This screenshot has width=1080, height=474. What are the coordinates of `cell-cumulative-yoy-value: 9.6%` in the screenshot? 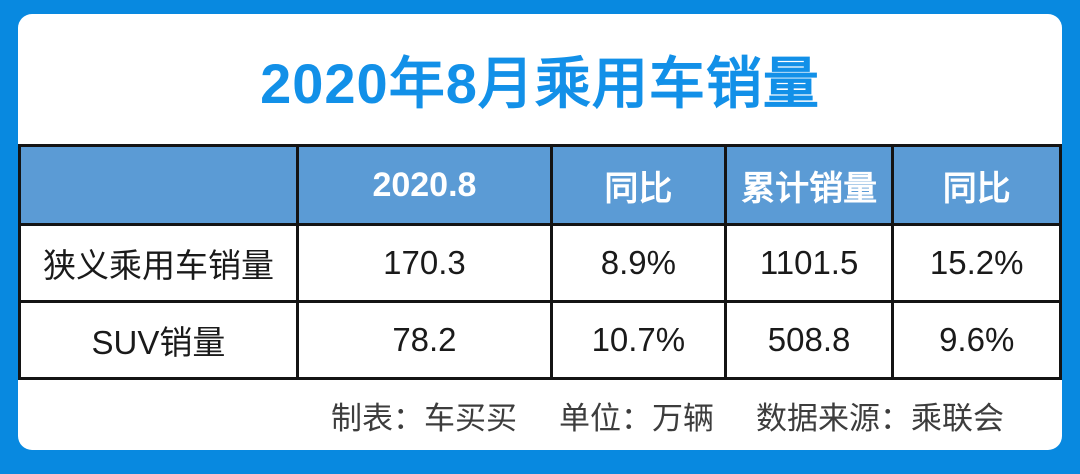 It's located at (976, 340).